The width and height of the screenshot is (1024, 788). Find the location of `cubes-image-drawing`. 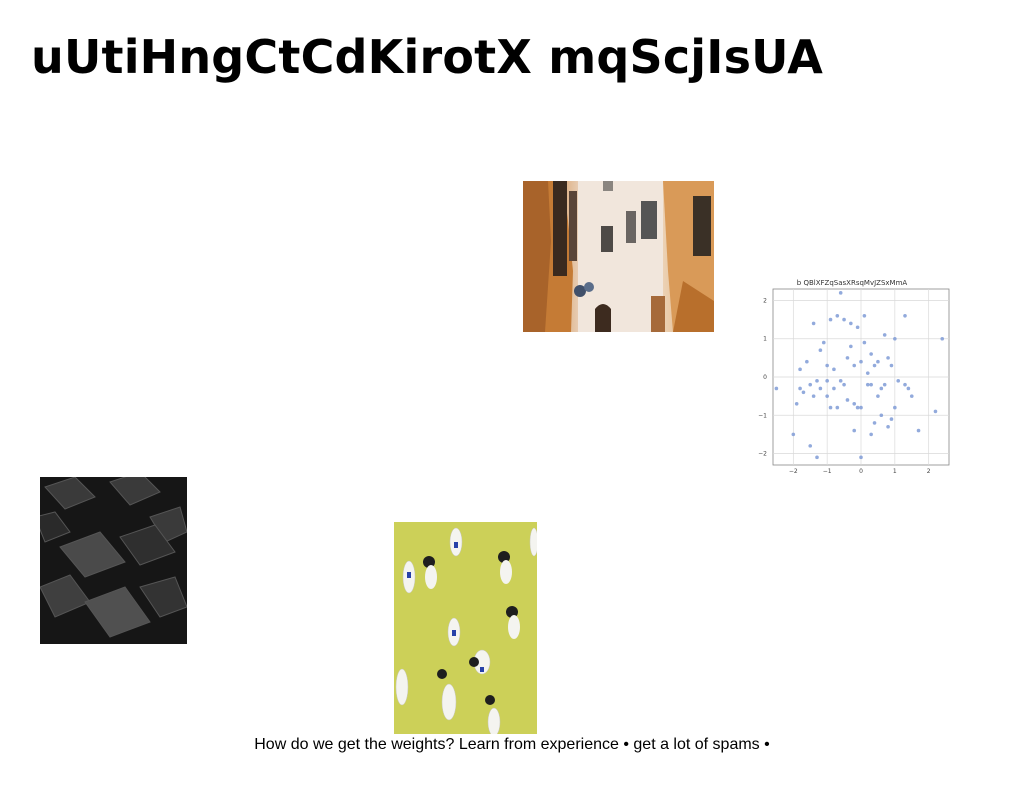

cubes-image-drawing is located at coordinates (113, 560).